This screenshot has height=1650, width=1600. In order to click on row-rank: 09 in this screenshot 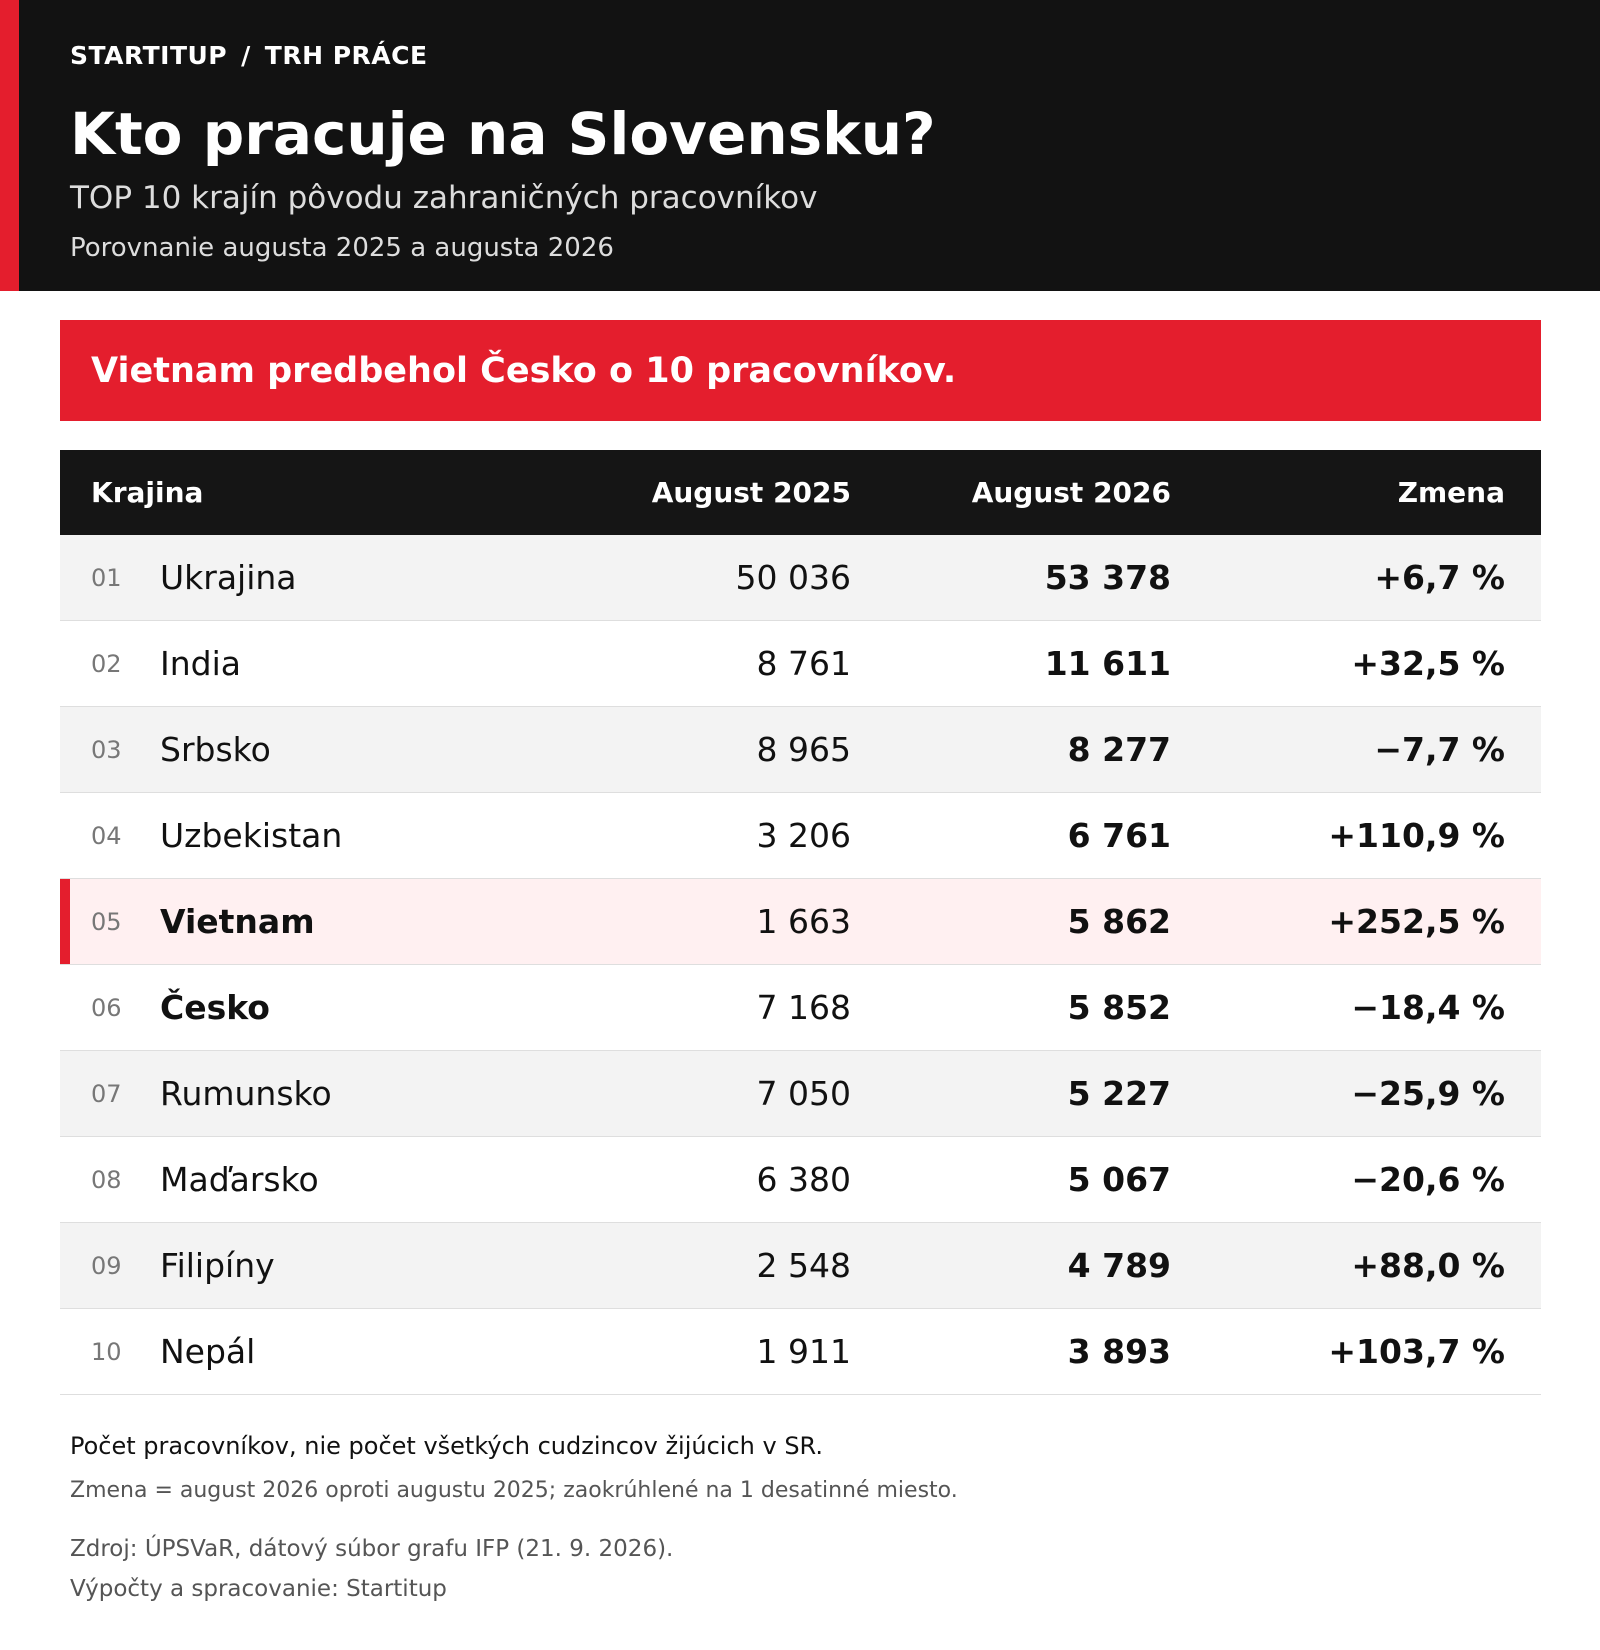, I will do `click(106, 1265)`.